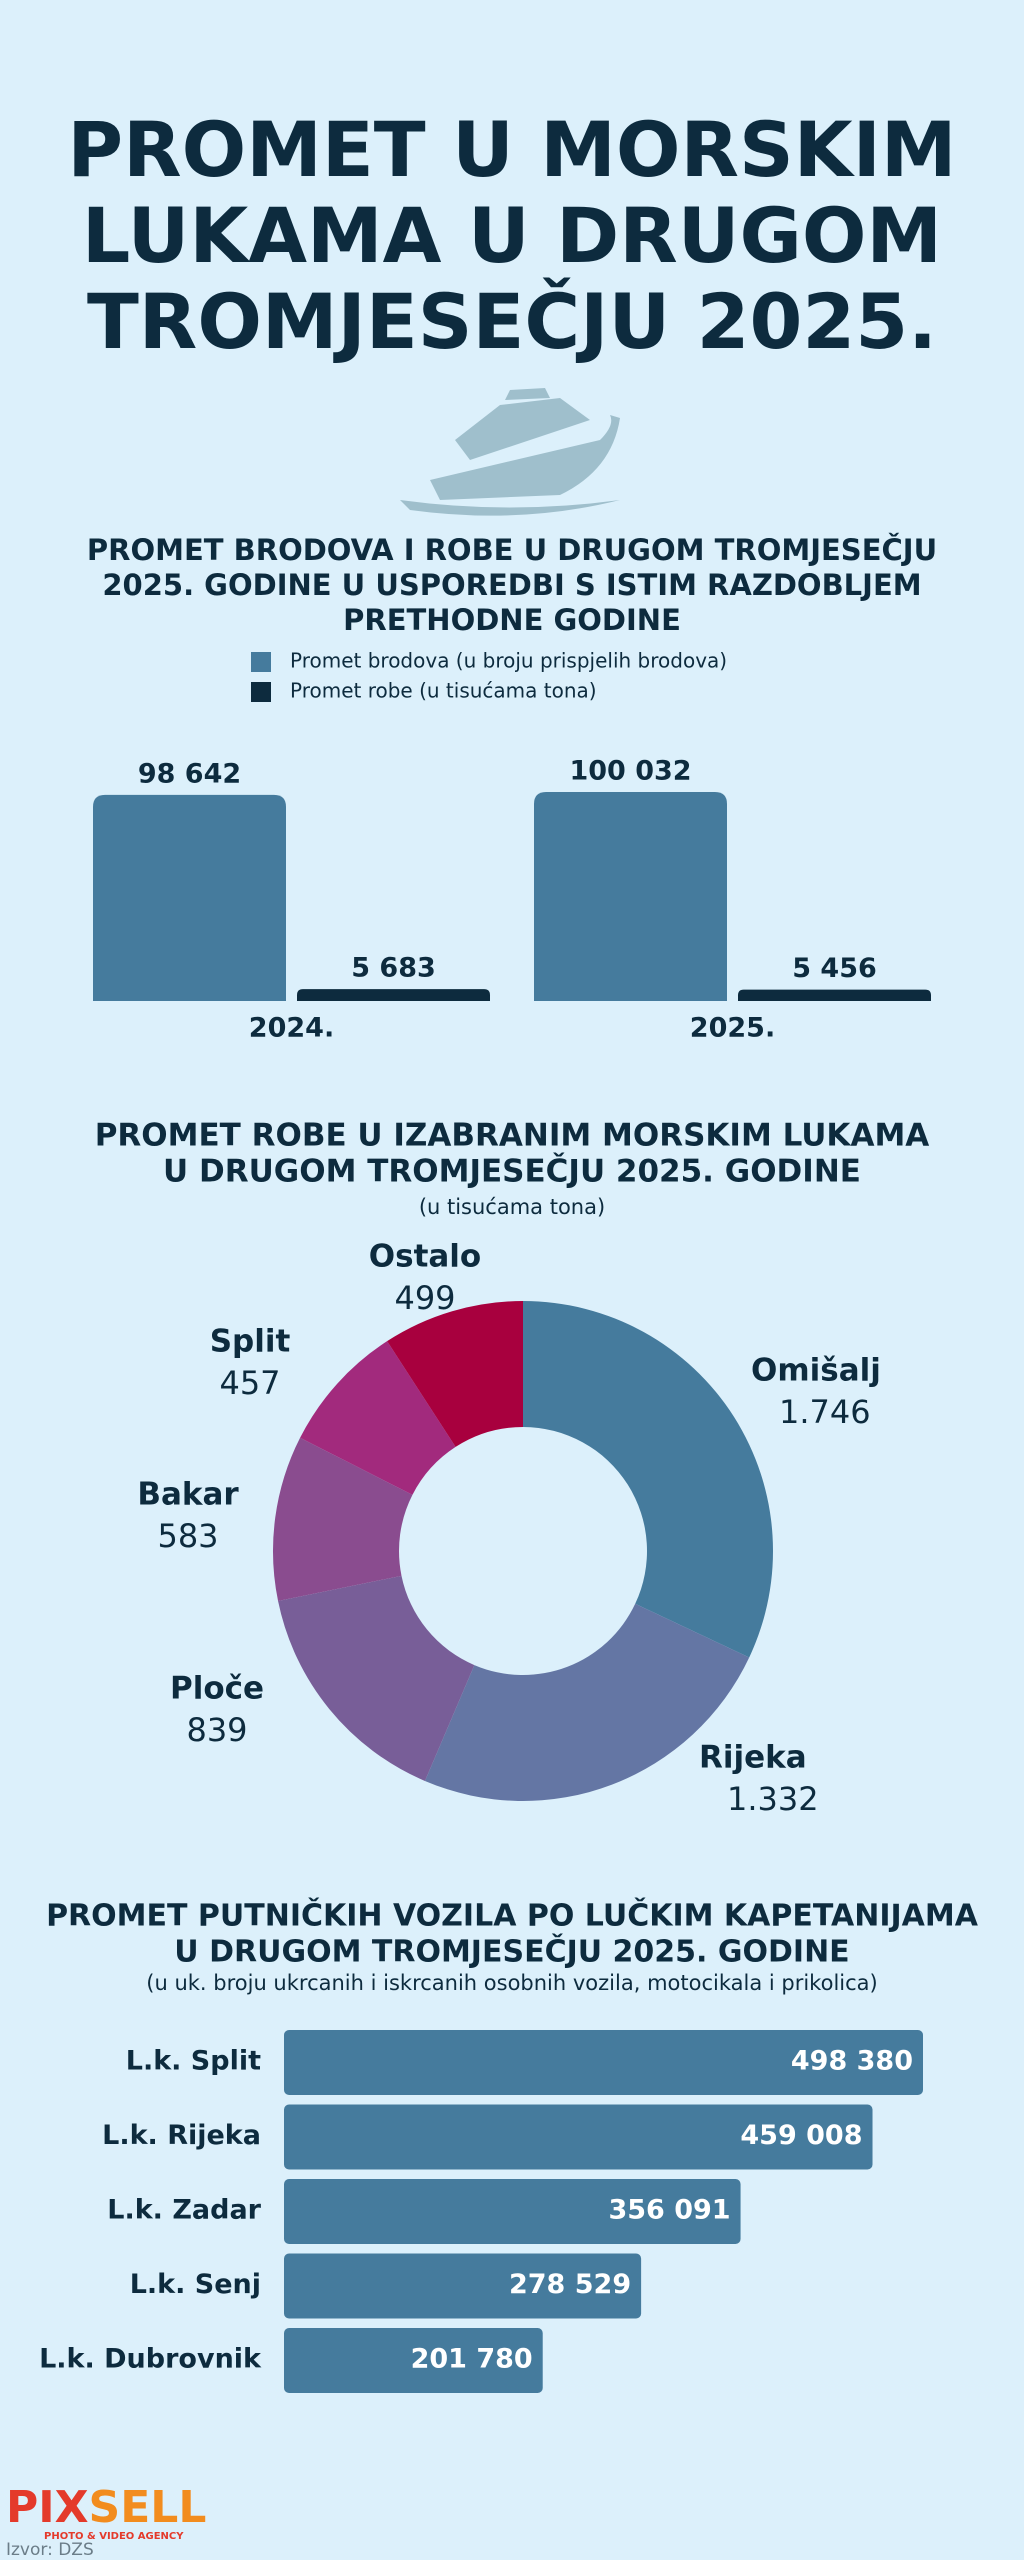  Describe the element at coordinates (291, 1028) in the screenshot. I see `x-tick-label: 2024.` at that location.